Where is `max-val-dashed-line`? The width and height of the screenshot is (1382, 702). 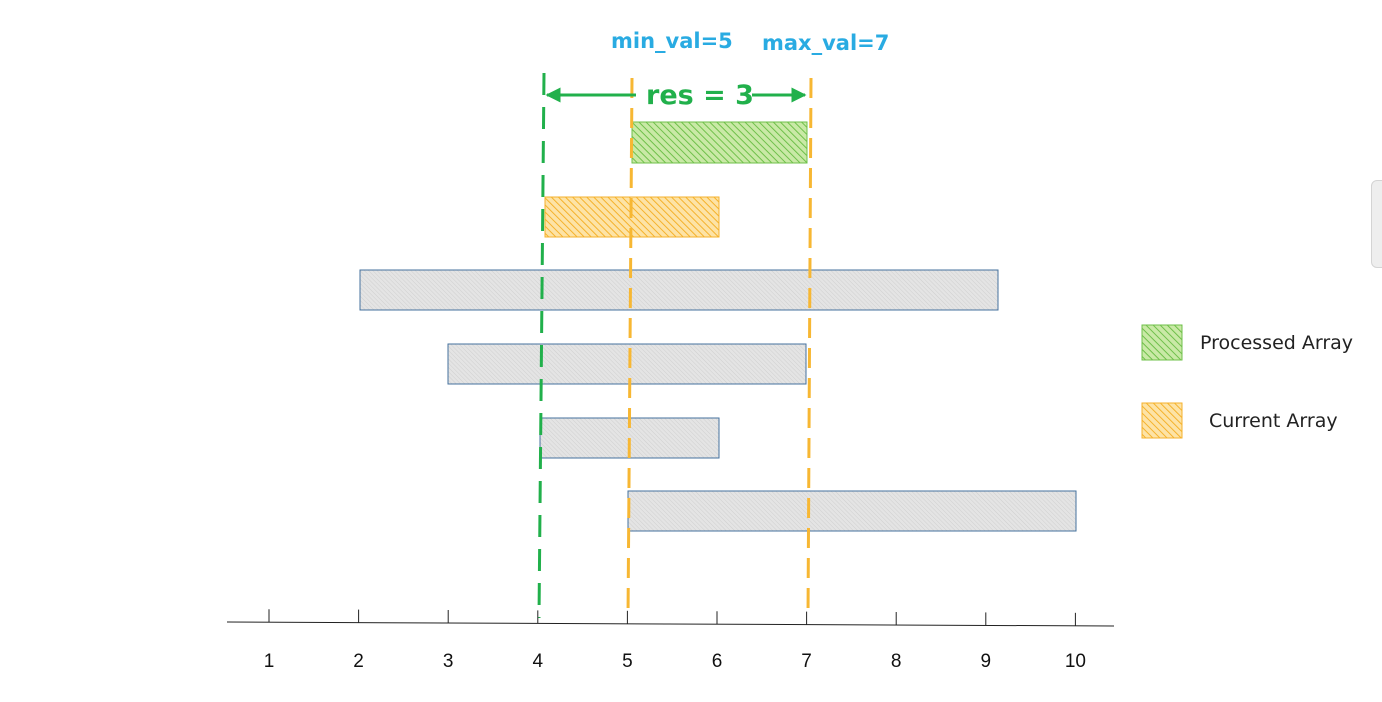 max-val-dashed-line is located at coordinates (809, 348).